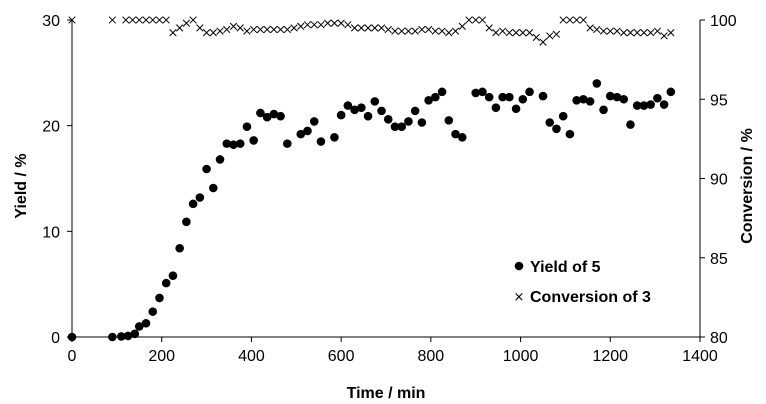  Describe the element at coordinates (719, 180) in the screenshot. I see `y2-tick-label: 90` at that location.